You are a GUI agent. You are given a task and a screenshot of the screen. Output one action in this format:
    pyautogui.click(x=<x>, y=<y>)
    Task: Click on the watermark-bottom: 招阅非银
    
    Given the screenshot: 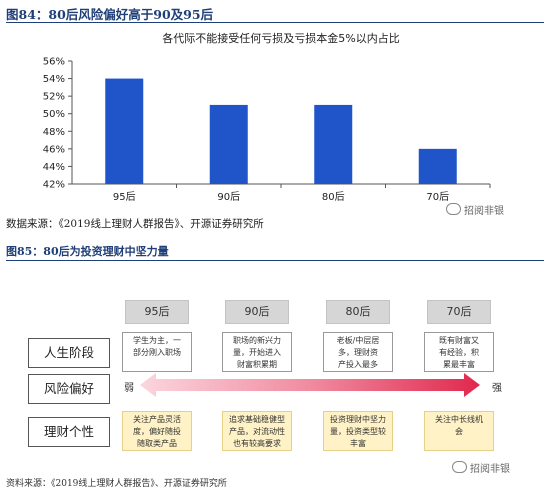 What is the action you would take?
    pyautogui.click(x=481, y=467)
    